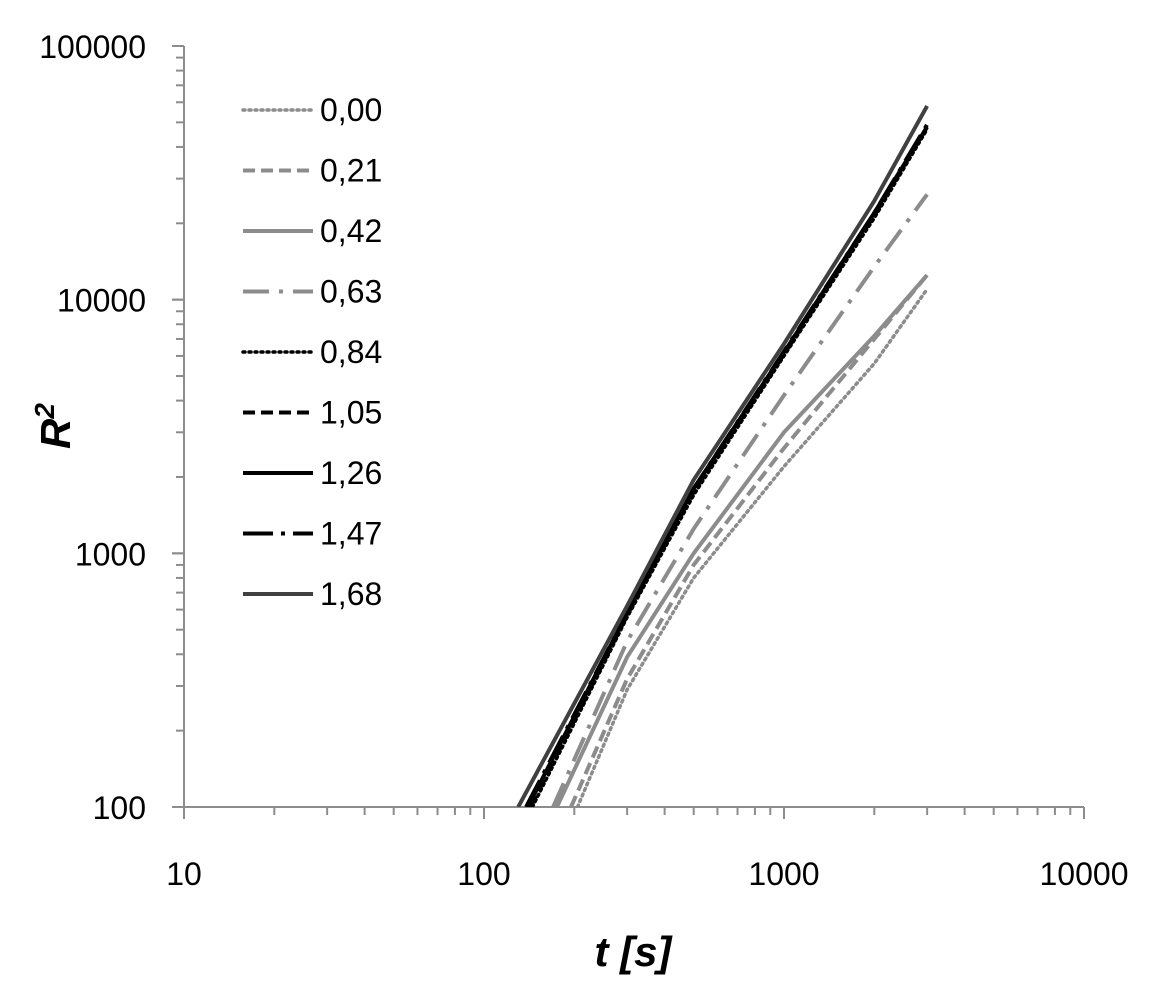 This screenshot has width=1152, height=992. What do you see at coordinates (483, 874) in the screenshot?
I see `x-tick-label: 100` at bounding box center [483, 874].